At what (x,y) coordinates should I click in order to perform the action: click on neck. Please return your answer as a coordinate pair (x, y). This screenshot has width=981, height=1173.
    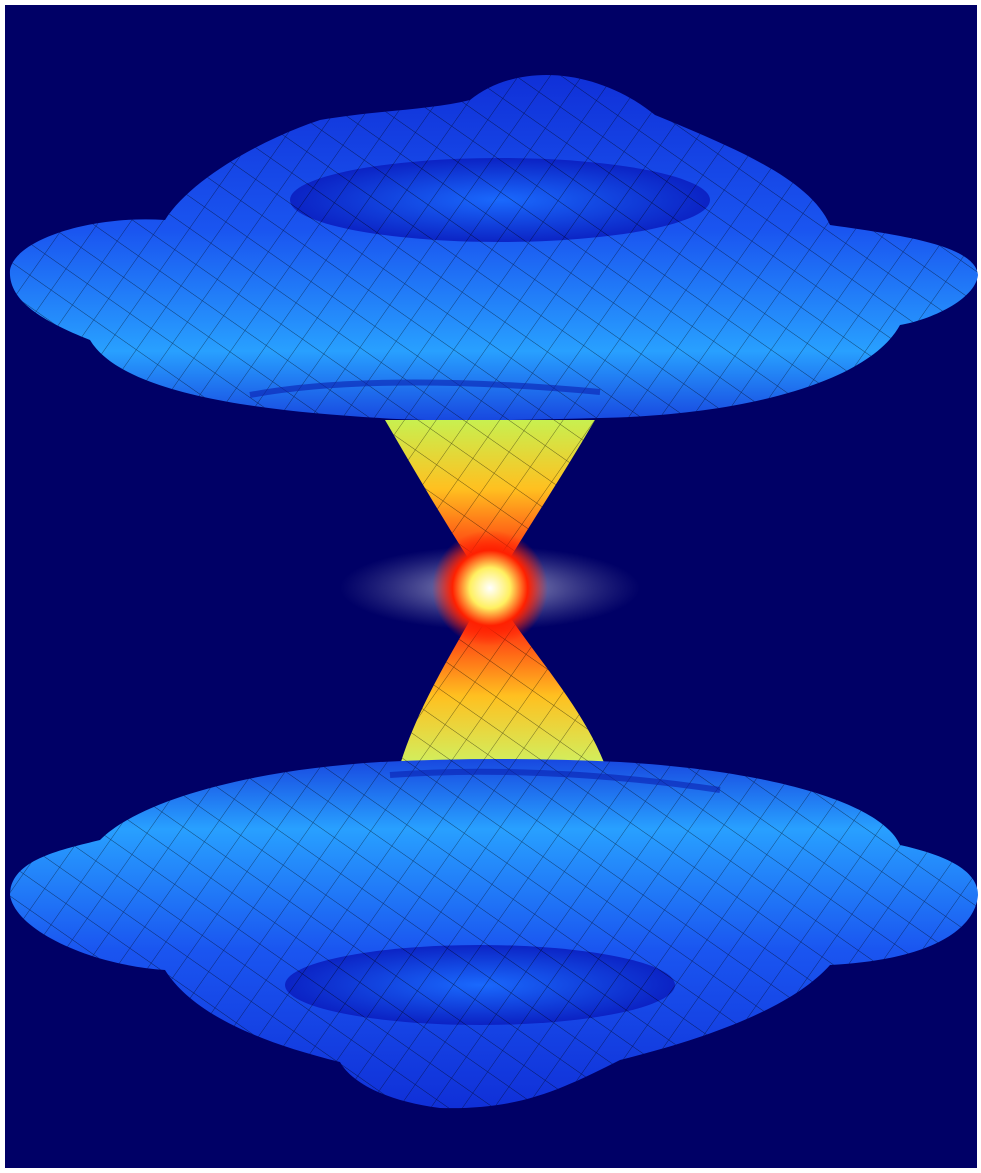
    Looking at the image, I should click on (495, 592).